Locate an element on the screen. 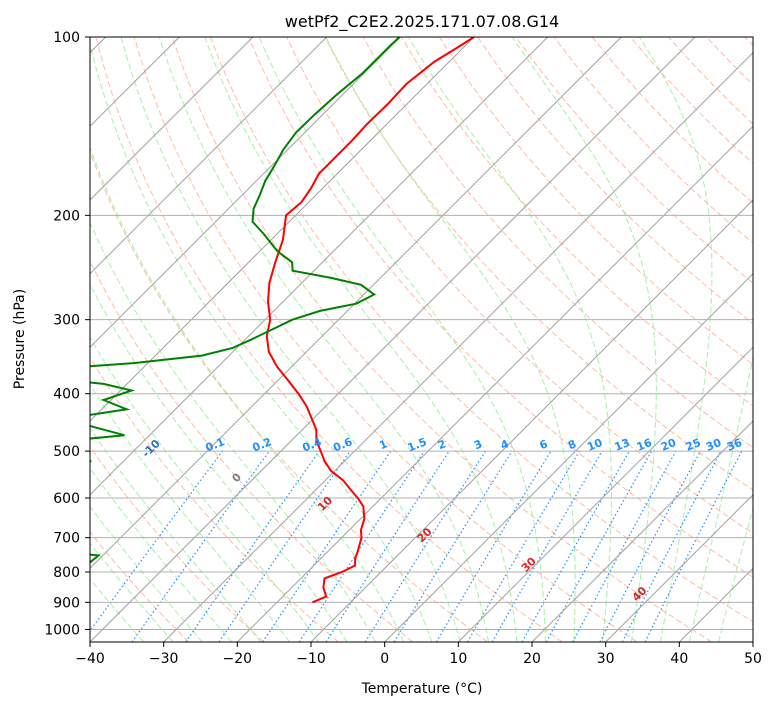  x-tick-label: −10 is located at coordinates (311, 659).